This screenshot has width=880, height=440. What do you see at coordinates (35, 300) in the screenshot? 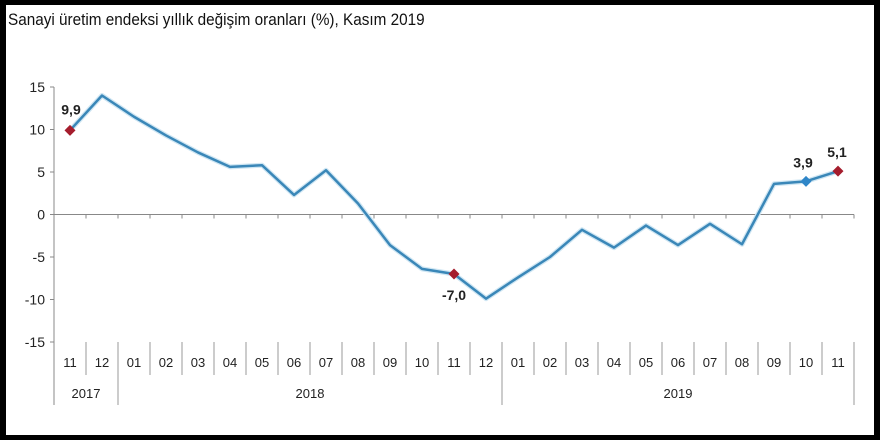
I see `y-tick-label: -10` at bounding box center [35, 300].